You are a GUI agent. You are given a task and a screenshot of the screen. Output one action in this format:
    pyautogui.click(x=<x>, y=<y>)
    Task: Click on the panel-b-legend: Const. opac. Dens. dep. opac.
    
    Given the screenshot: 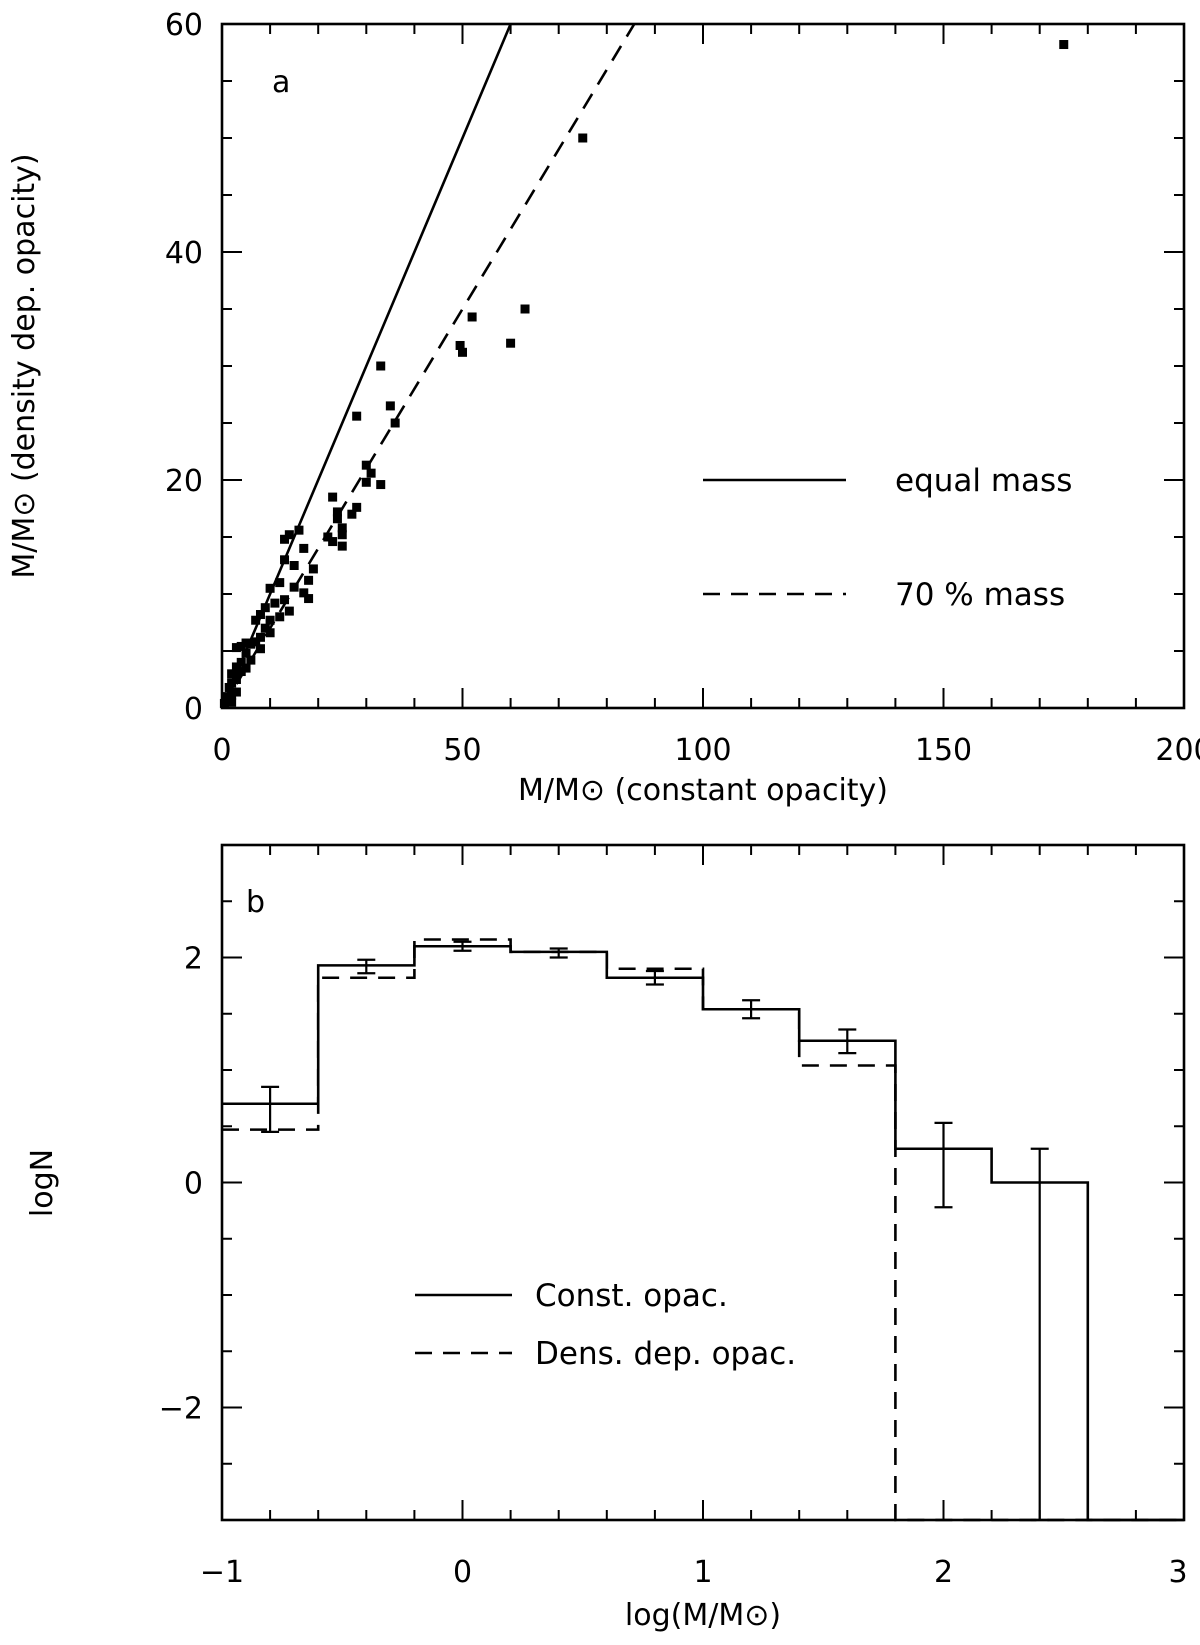 What is the action you would take?
    pyautogui.click(x=605, y=1325)
    